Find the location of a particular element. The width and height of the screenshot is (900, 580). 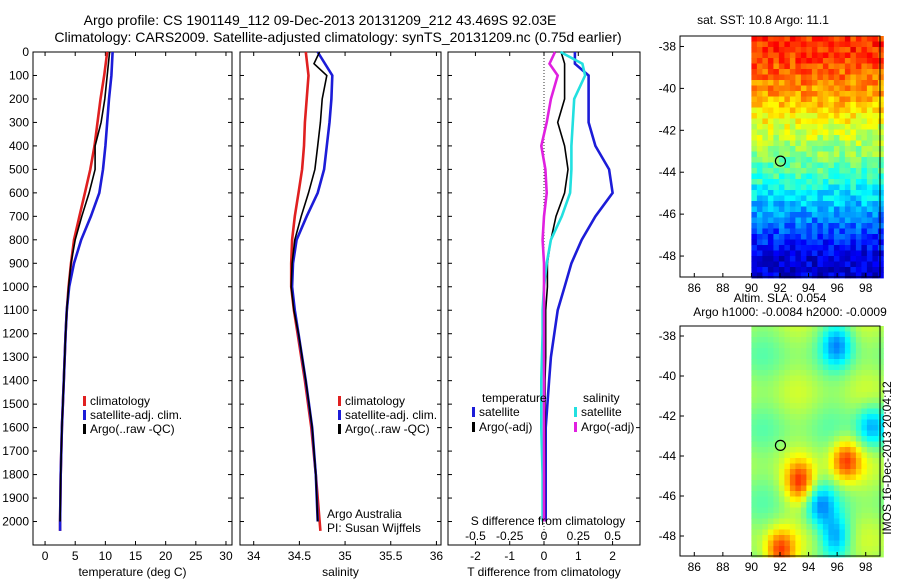

sla_map-xtick-label: 86 is located at coordinates (695, 567).